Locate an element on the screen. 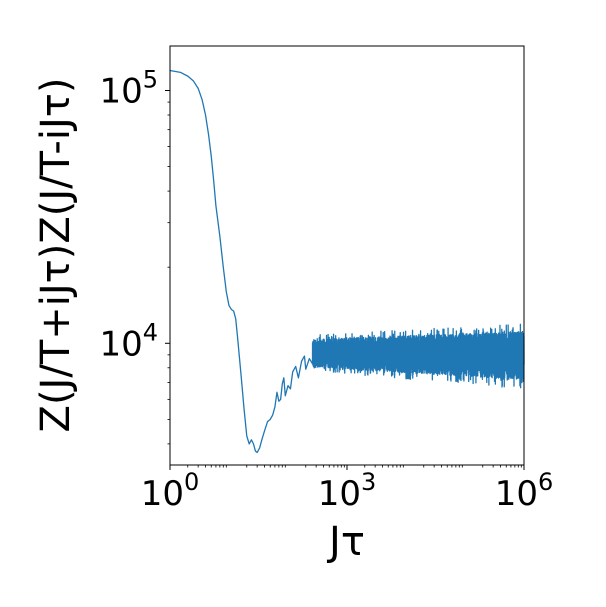 This screenshot has width=606, height=607. x-tick-label: 10⁰ is located at coordinates (170, 491).